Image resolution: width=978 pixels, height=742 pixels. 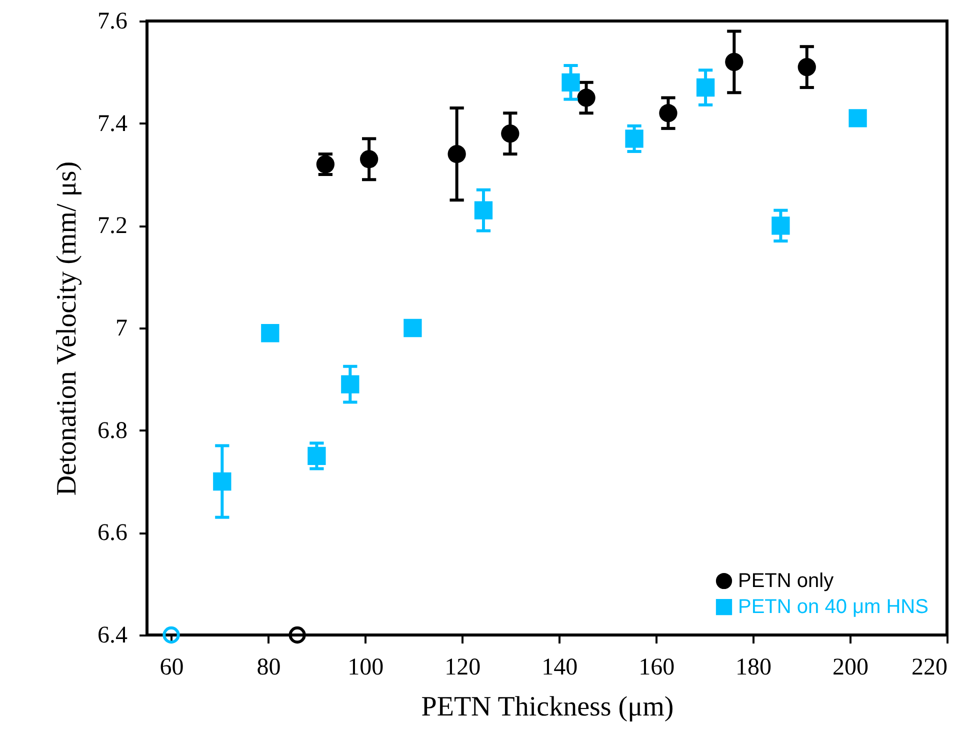 What do you see at coordinates (113, 635) in the screenshot?
I see `y-tick-label: 6.4` at bounding box center [113, 635].